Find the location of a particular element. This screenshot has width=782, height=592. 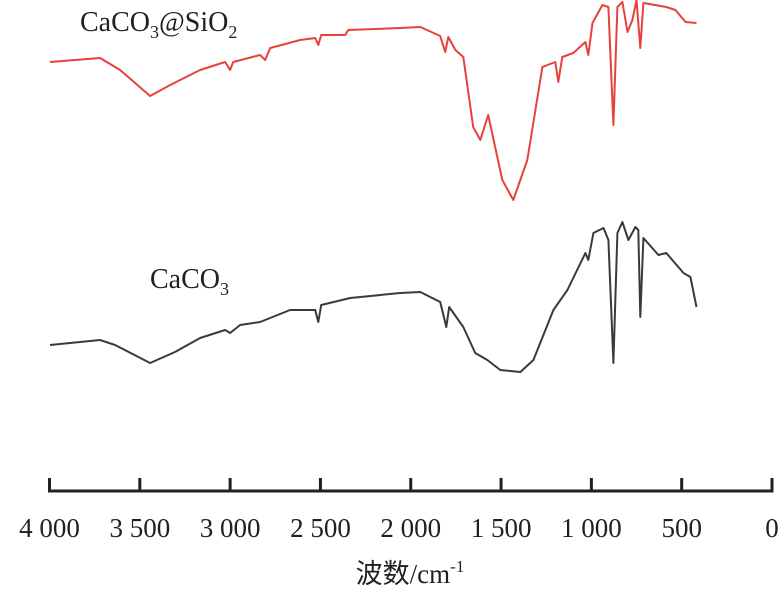

x-axis-ticks: 4 000 3 500 3 000 2 500 2 000 1 500 1 000 500 0 is located at coordinates (399, 510).